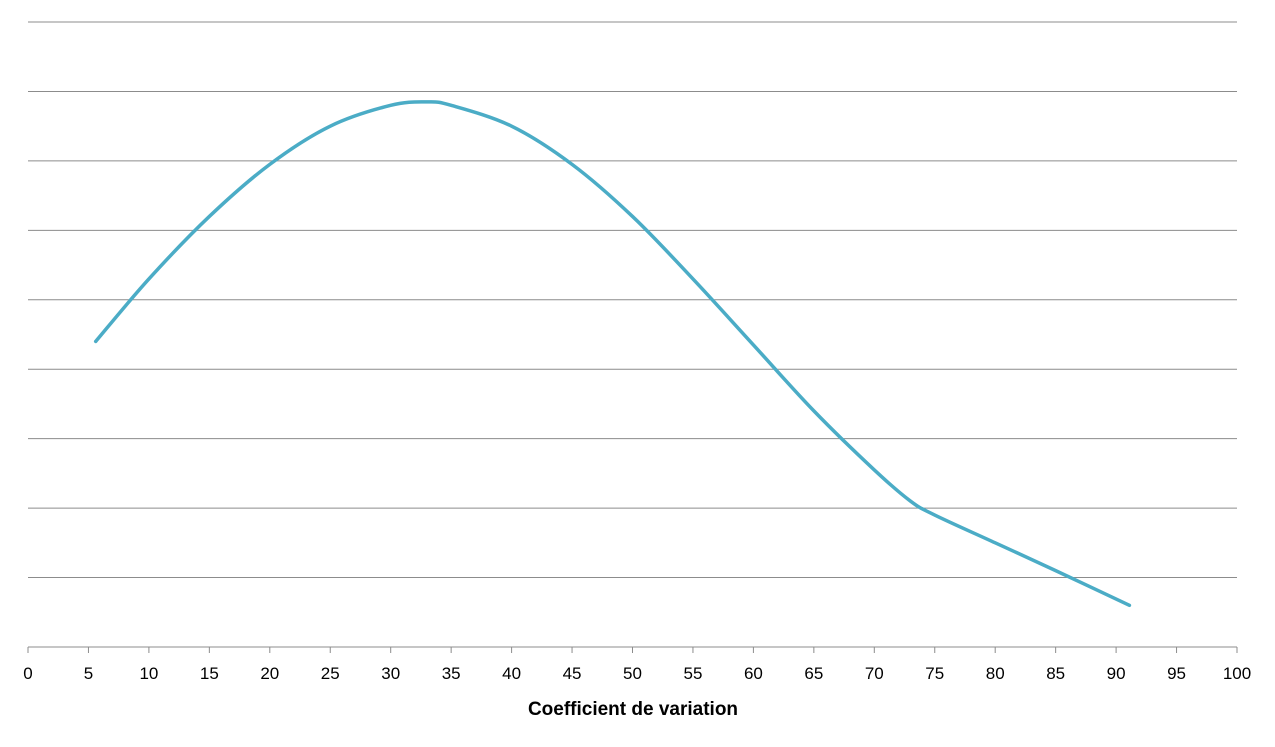 Image resolution: width=1275 pixels, height=747 pixels. Describe the element at coordinates (511, 673) in the screenshot. I see `x-tick-label: 40` at that location.